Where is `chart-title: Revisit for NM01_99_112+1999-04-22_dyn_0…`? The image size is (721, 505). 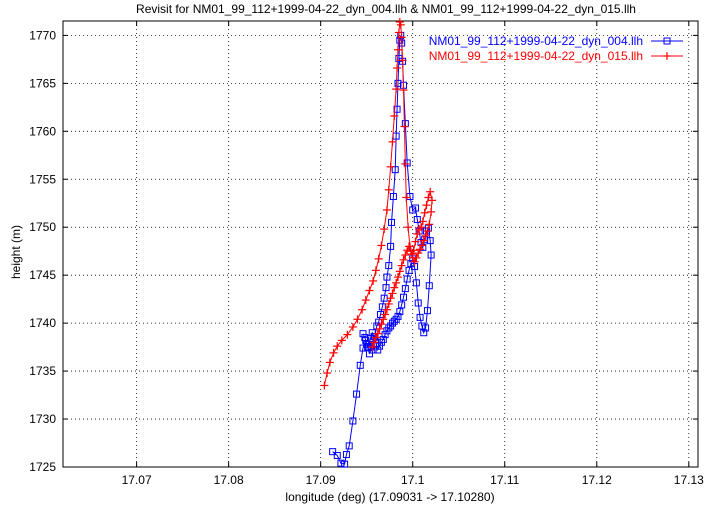
chart-title: Revisit for NM01_99_112+1999-04-22_dyn_0… is located at coordinates (386, 9).